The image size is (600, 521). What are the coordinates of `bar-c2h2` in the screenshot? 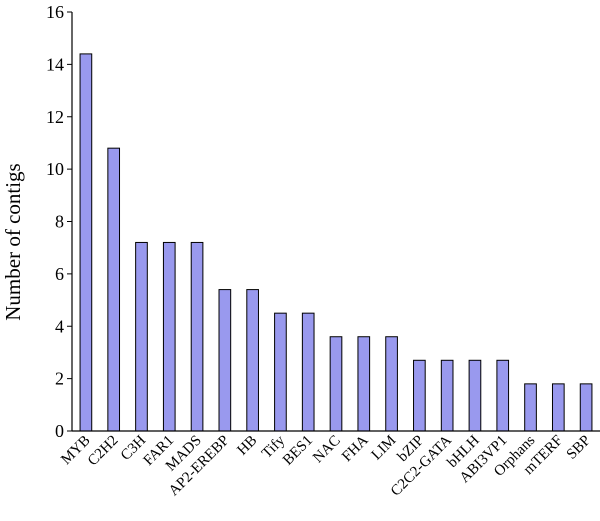 It's located at (114, 289).